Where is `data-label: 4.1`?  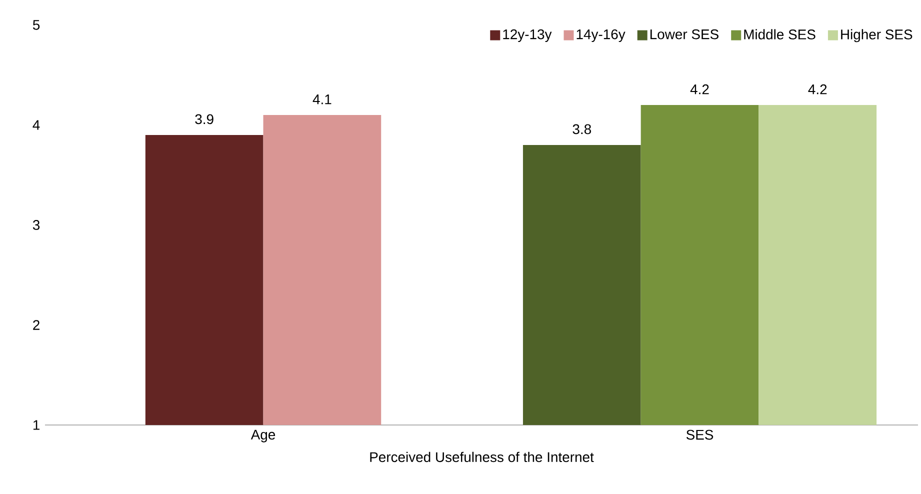 data-label: 4.1 is located at coordinates (322, 99).